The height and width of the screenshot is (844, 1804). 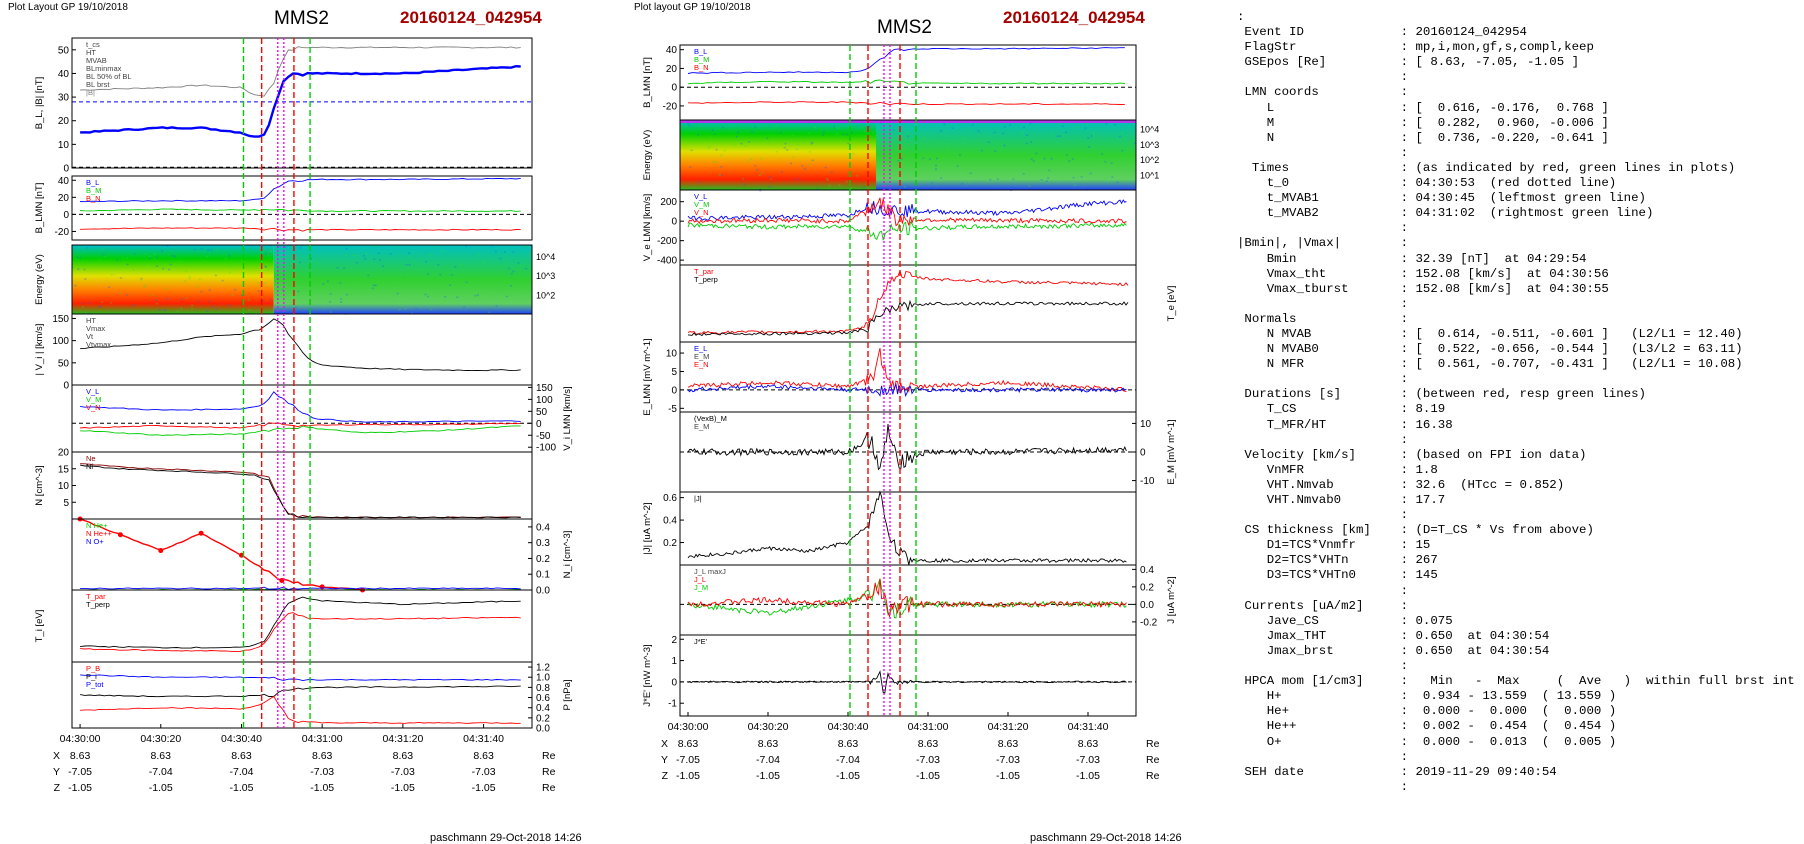 What do you see at coordinates (543, 688) in the screenshot?
I see `y-tick-label: 0.8` at bounding box center [543, 688].